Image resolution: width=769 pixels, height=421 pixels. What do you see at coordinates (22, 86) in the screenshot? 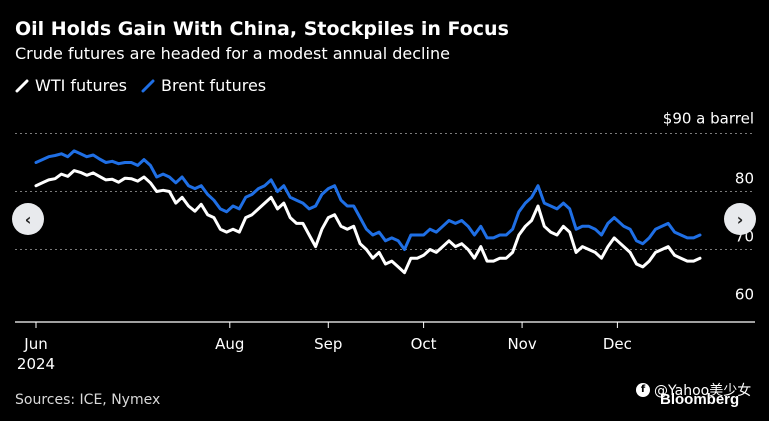
I see `legend-swatch-wti` at bounding box center [22, 86].